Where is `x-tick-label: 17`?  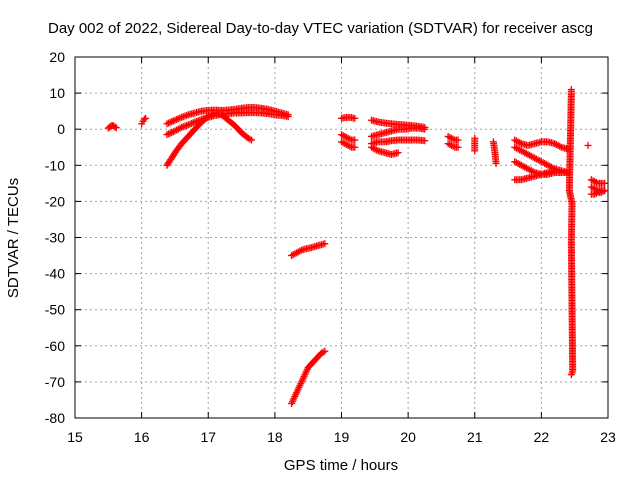
x-tick-label: 17 is located at coordinates (208, 437).